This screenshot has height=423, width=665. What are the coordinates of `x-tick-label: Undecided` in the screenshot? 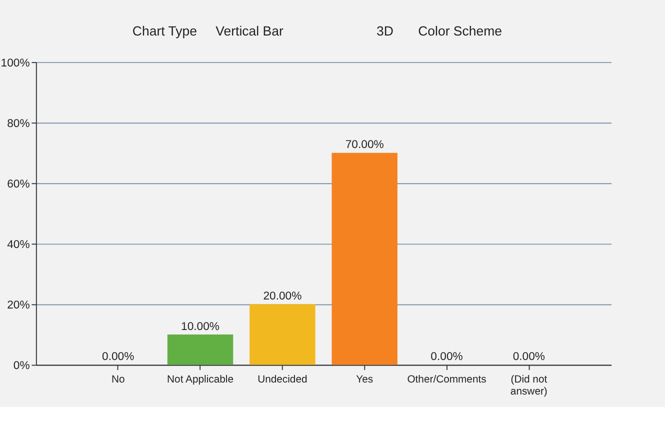 It's located at (283, 380).